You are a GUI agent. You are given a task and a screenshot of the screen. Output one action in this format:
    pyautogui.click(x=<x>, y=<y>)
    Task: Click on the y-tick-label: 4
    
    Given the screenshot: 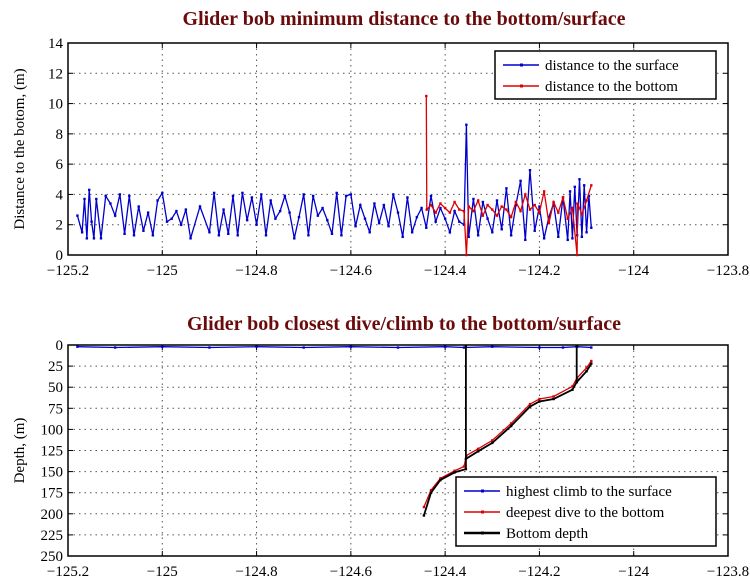 What is the action you would take?
    pyautogui.click(x=60, y=195)
    